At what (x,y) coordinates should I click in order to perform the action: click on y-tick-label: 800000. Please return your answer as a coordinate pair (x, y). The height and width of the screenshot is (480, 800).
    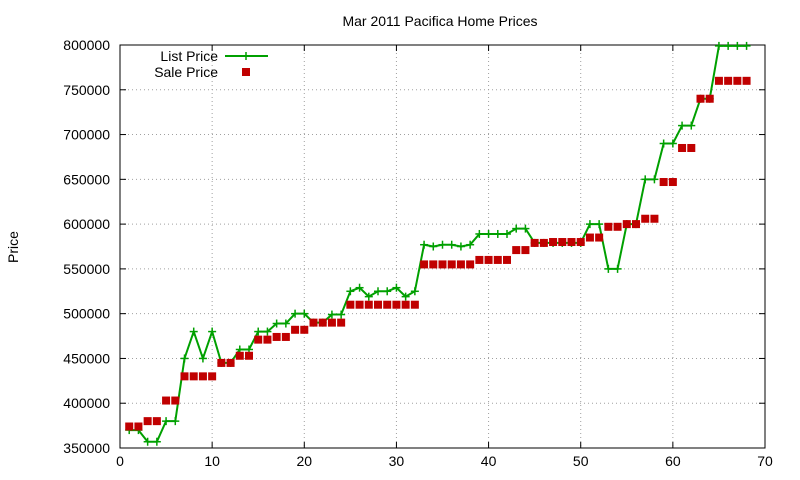
    Looking at the image, I should click on (86, 45).